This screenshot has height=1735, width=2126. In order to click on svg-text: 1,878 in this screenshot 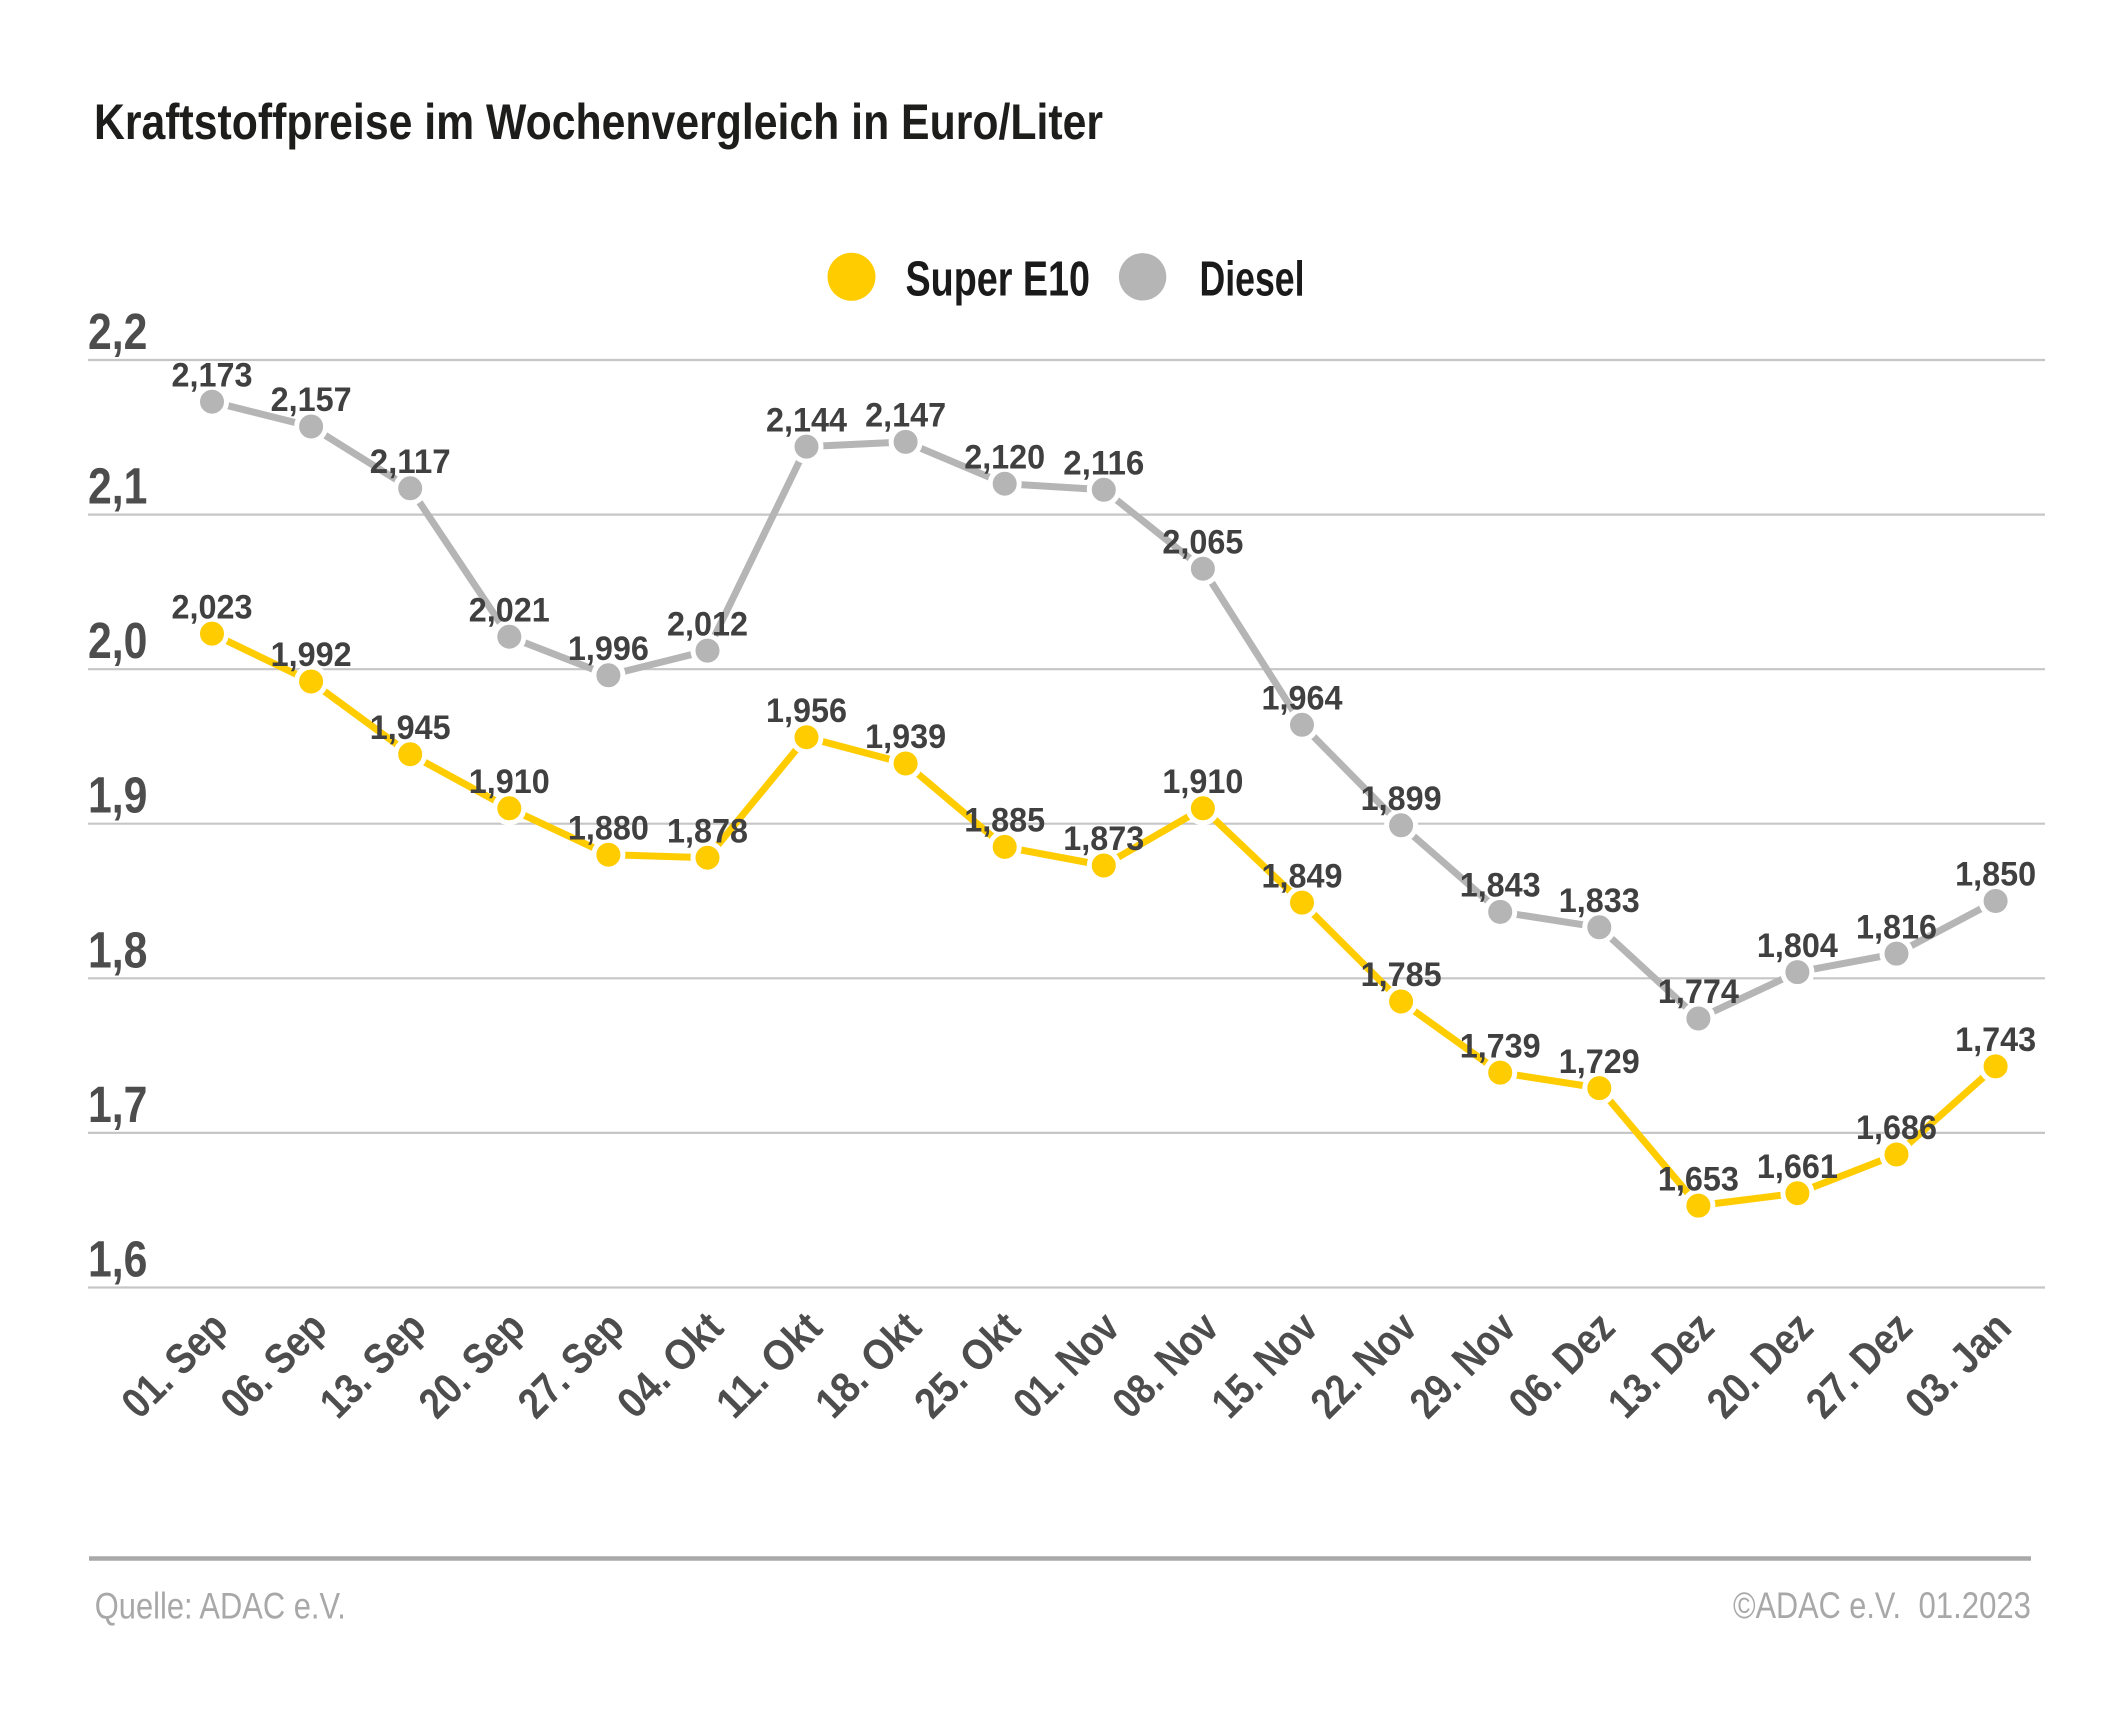, I will do `click(707, 831)`.